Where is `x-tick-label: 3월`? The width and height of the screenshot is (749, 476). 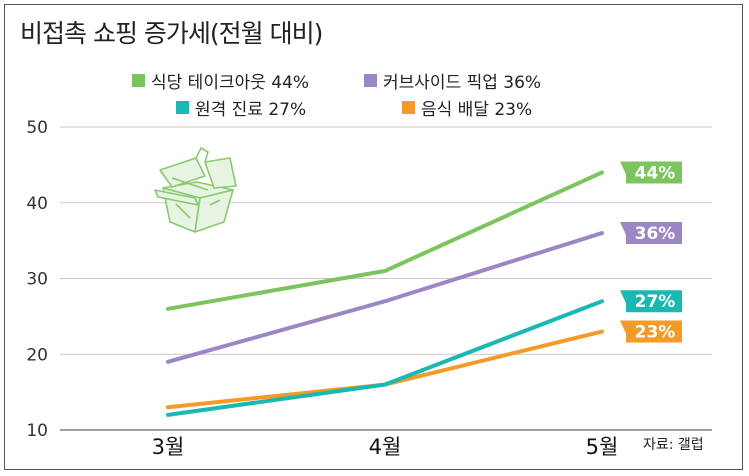 x-tick-label: 3월 is located at coordinates (168, 447).